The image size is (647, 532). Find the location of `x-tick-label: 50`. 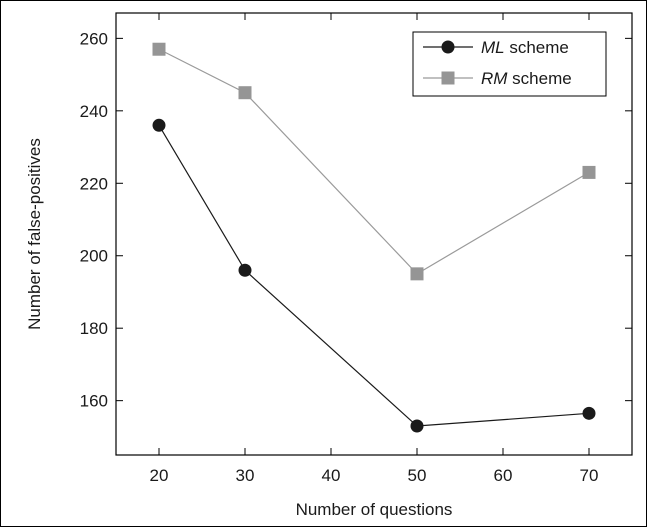

x-tick-label: 50 is located at coordinates (417, 475).